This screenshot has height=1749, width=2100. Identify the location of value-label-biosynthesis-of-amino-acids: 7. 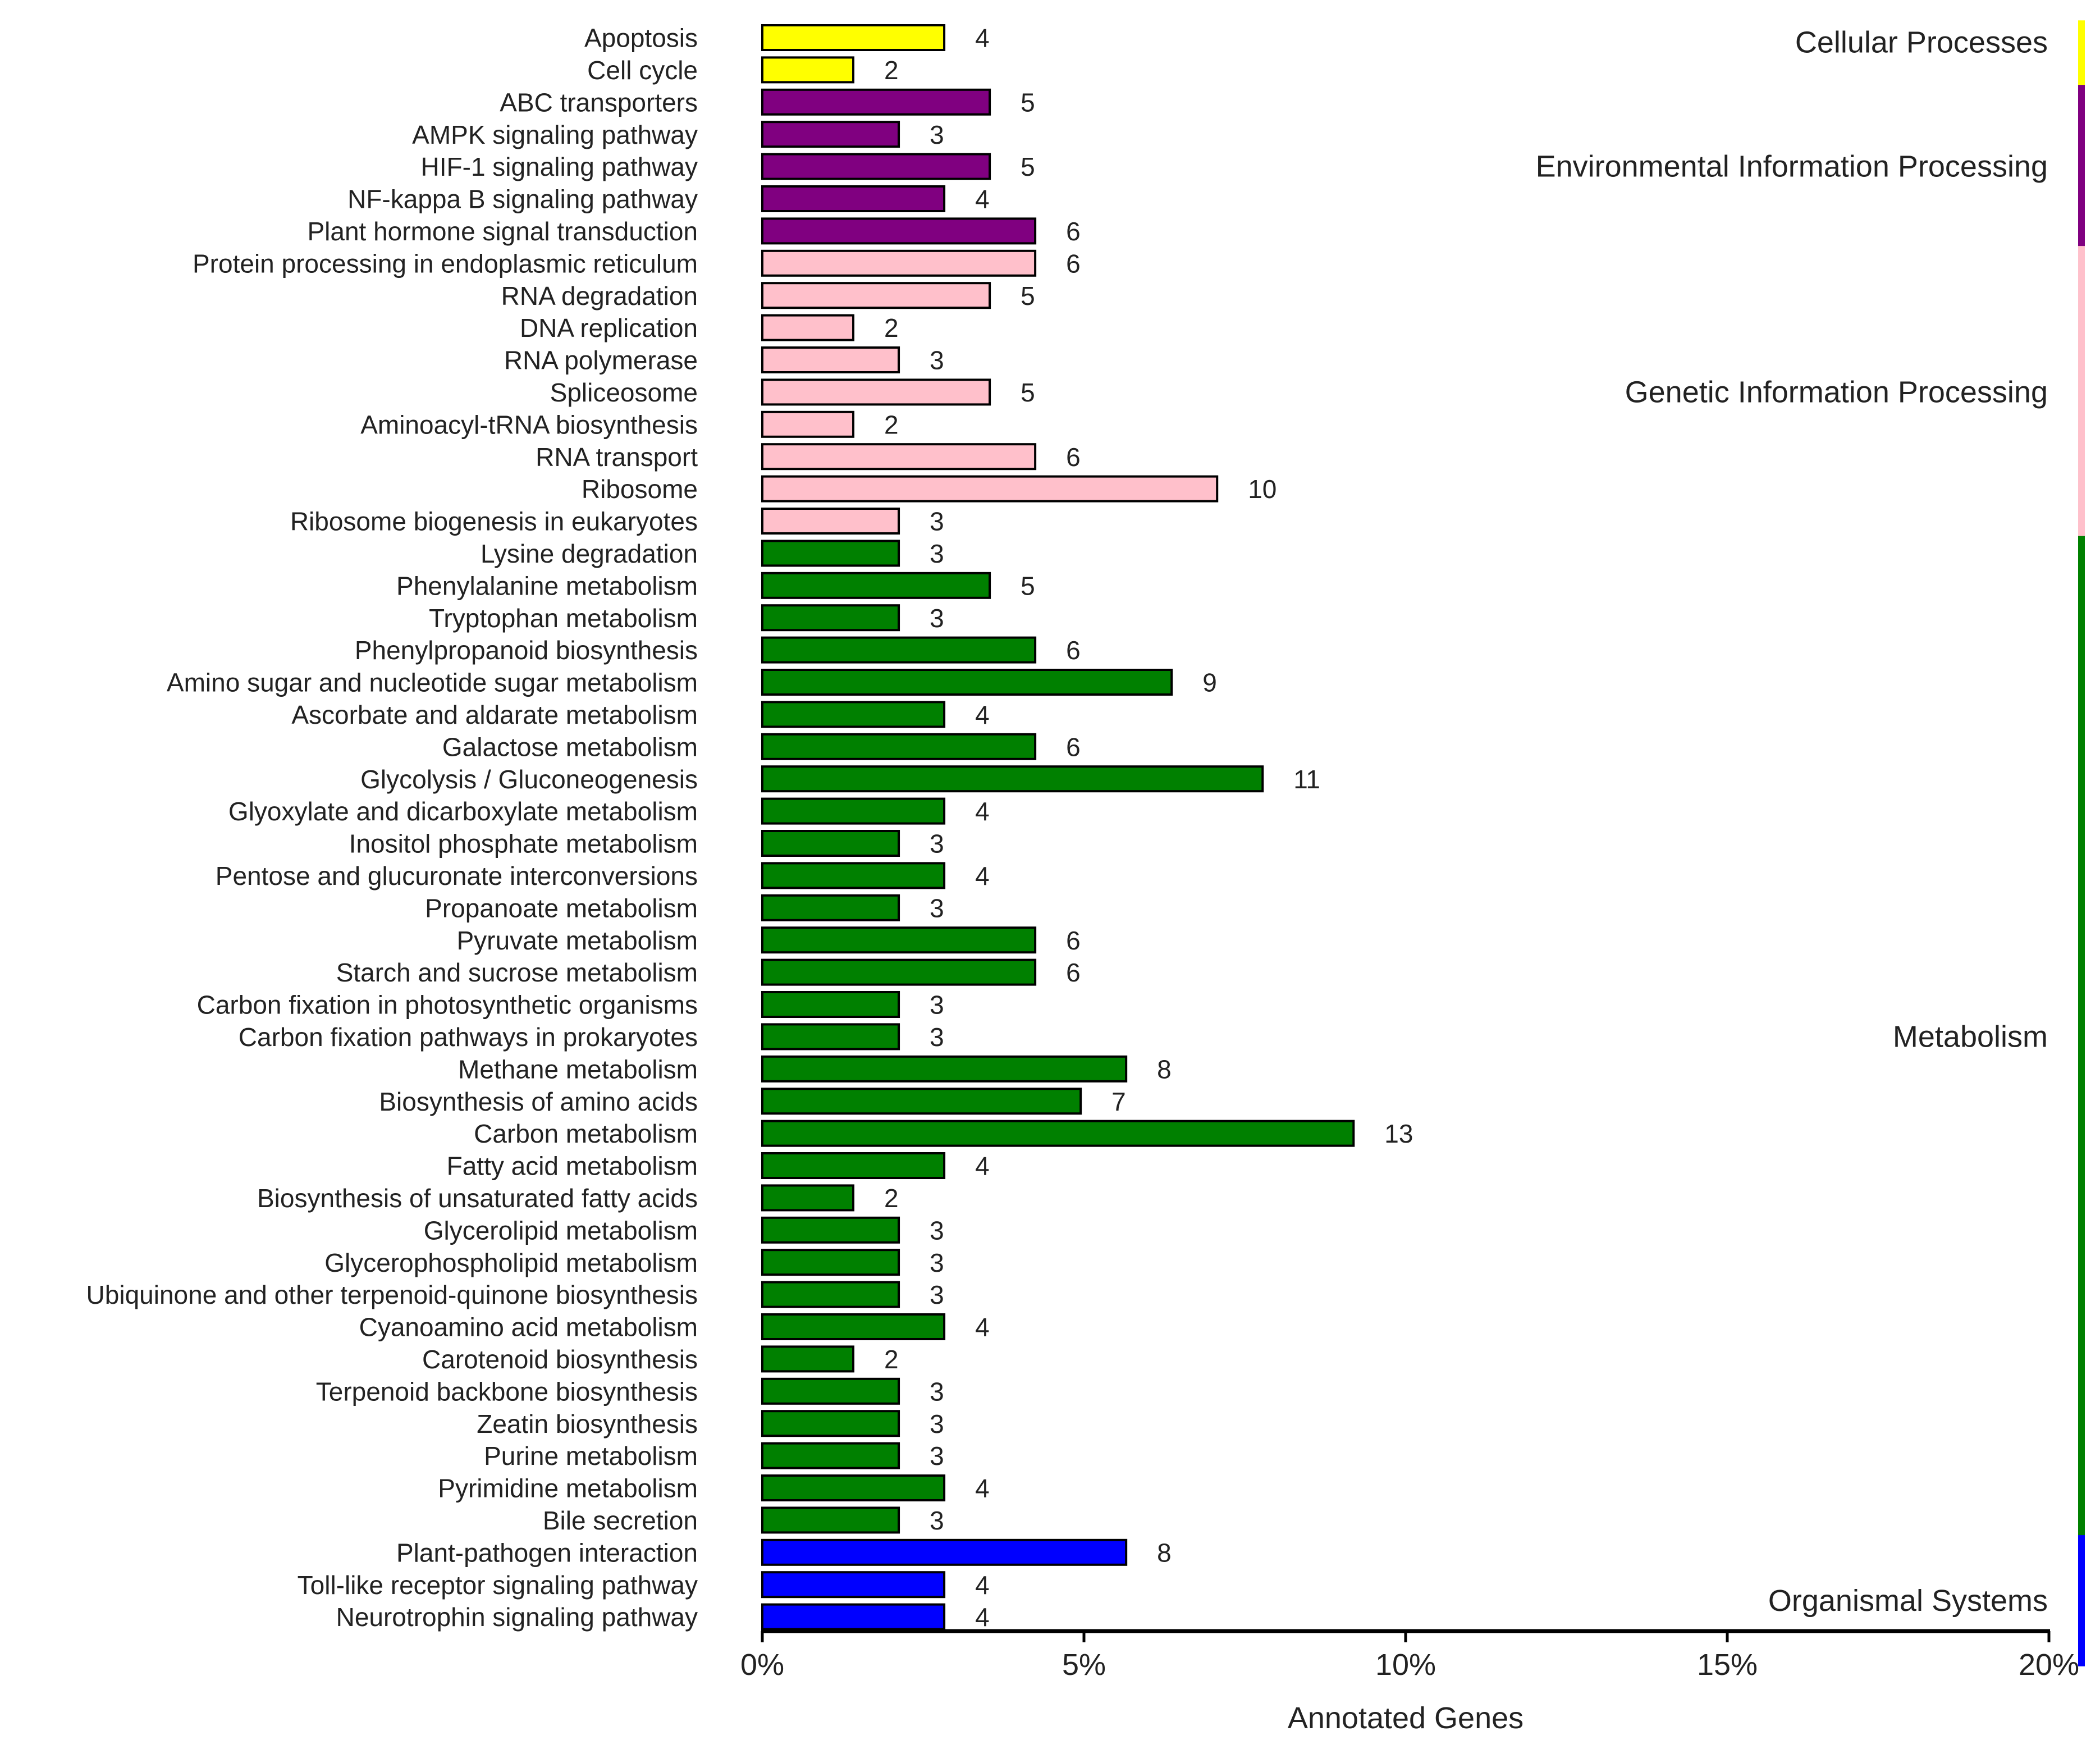
(1118, 1102).